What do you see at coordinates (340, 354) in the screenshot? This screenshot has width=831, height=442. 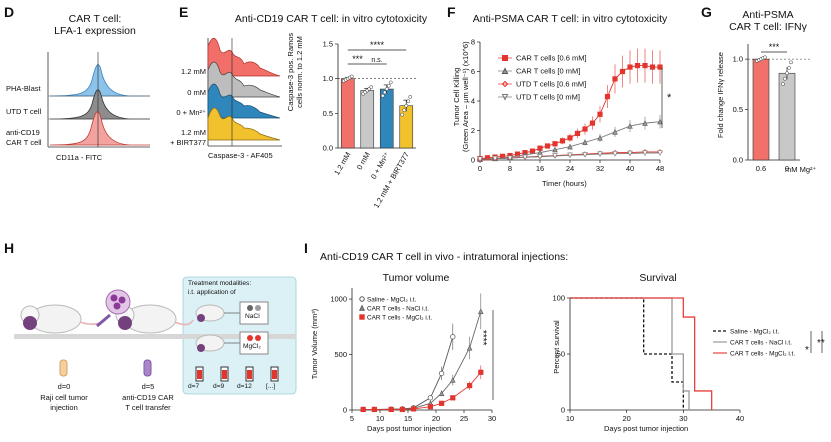 I see `iv-y-tick-label: 500` at bounding box center [340, 354].